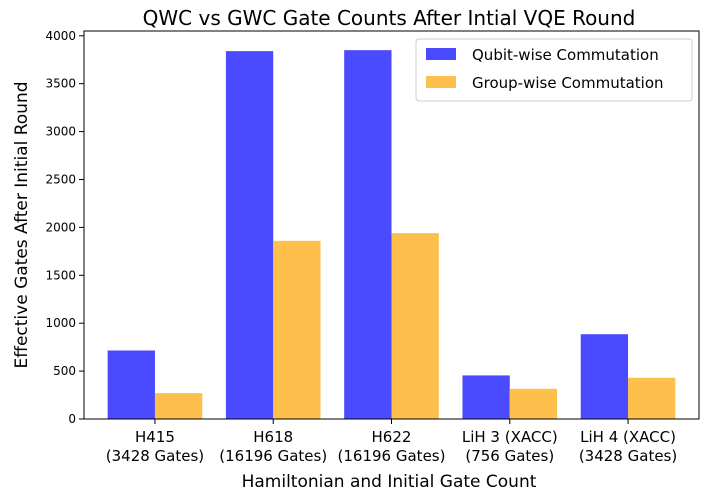 Image resolution: width=709 pixels, height=502 pixels. I want to click on bar-qubit-wise-h622, so click(368, 234).